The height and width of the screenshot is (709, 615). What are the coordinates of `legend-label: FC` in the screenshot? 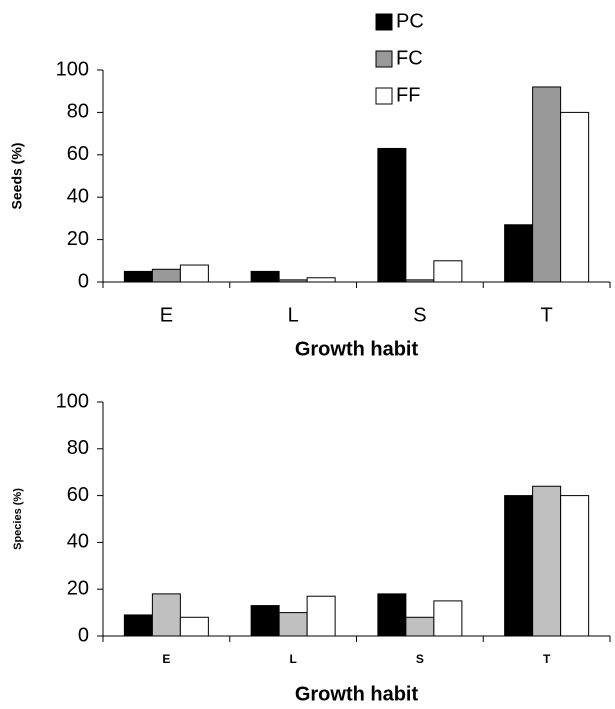 It's located at (409, 58).